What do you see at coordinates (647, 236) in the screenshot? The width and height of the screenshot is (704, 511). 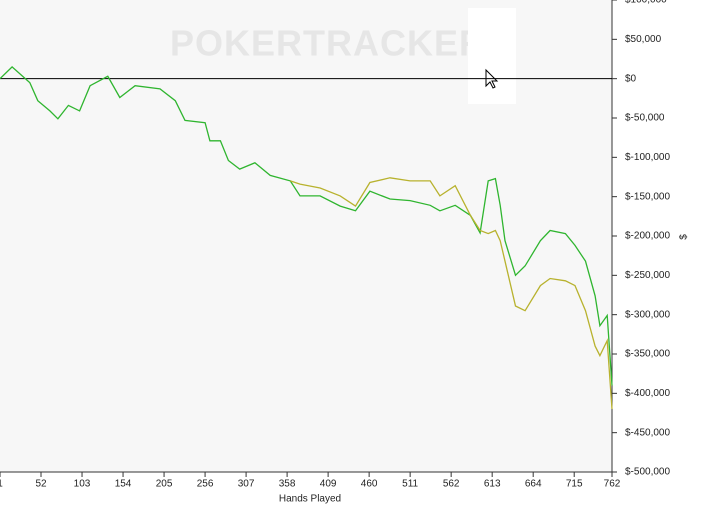 I see `y-tick-label: $-200,000` at bounding box center [647, 236].